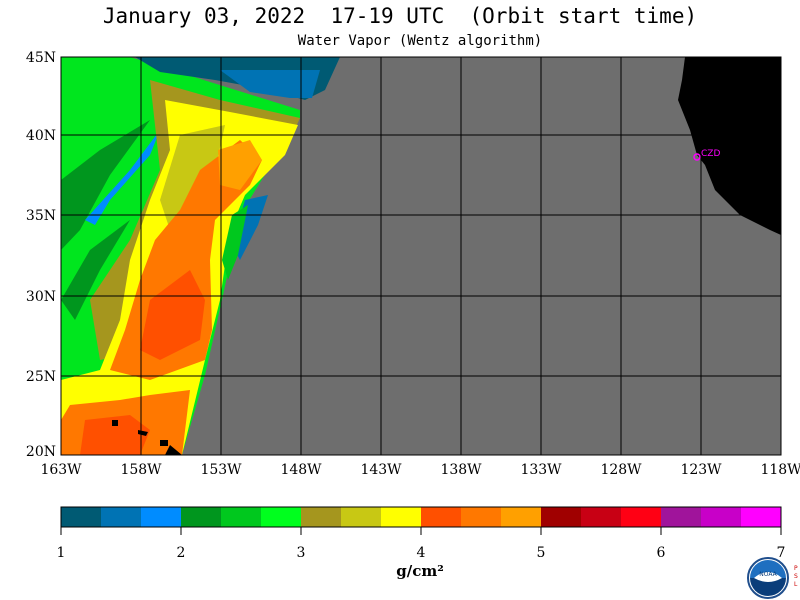 The height and width of the screenshot is (600, 800). What do you see at coordinates (420, 41) in the screenshot?
I see `map-subtitle: Water Vapor (Wentz algorithm)` at bounding box center [420, 41].